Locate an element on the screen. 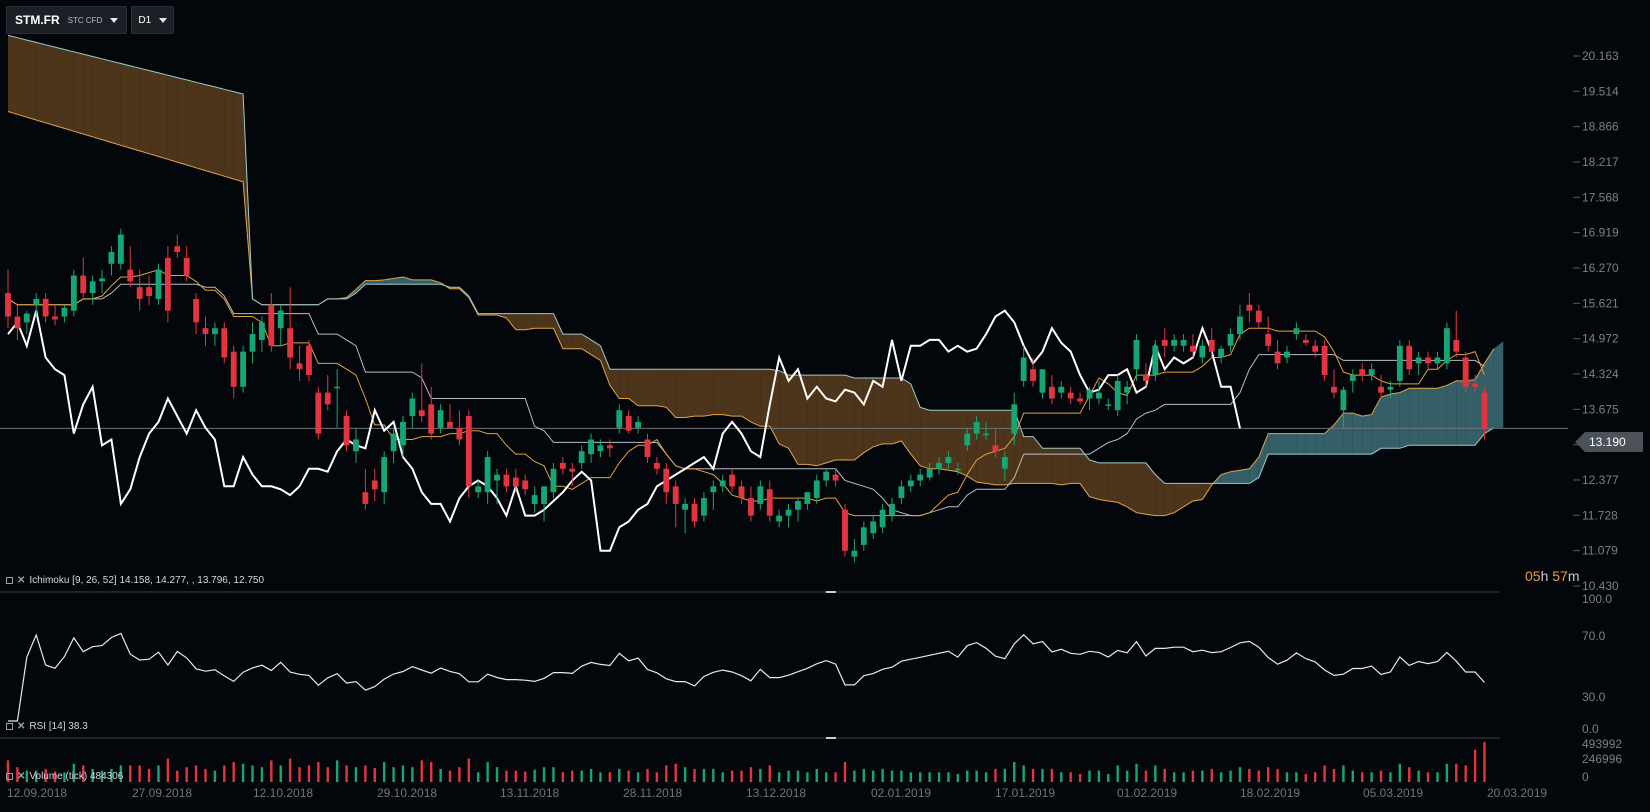 This screenshot has width=1650, height=812. symbol-selector: STM.FR STC CFD is located at coordinates (67, 20).